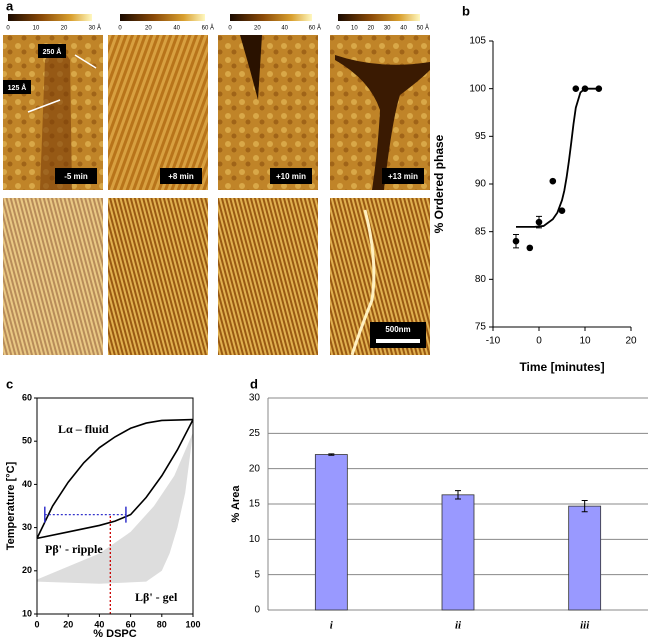 This screenshot has width=656, height=642. What do you see at coordinates (156, 597) in the screenshot?
I see `phase-label: Lβ' - gel` at bounding box center [156, 597].